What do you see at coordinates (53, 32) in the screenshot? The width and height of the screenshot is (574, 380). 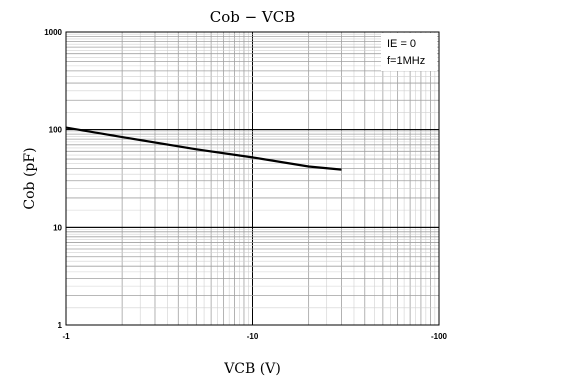 I see `y-tick-label: 1000` at bounding box center [53, 32].